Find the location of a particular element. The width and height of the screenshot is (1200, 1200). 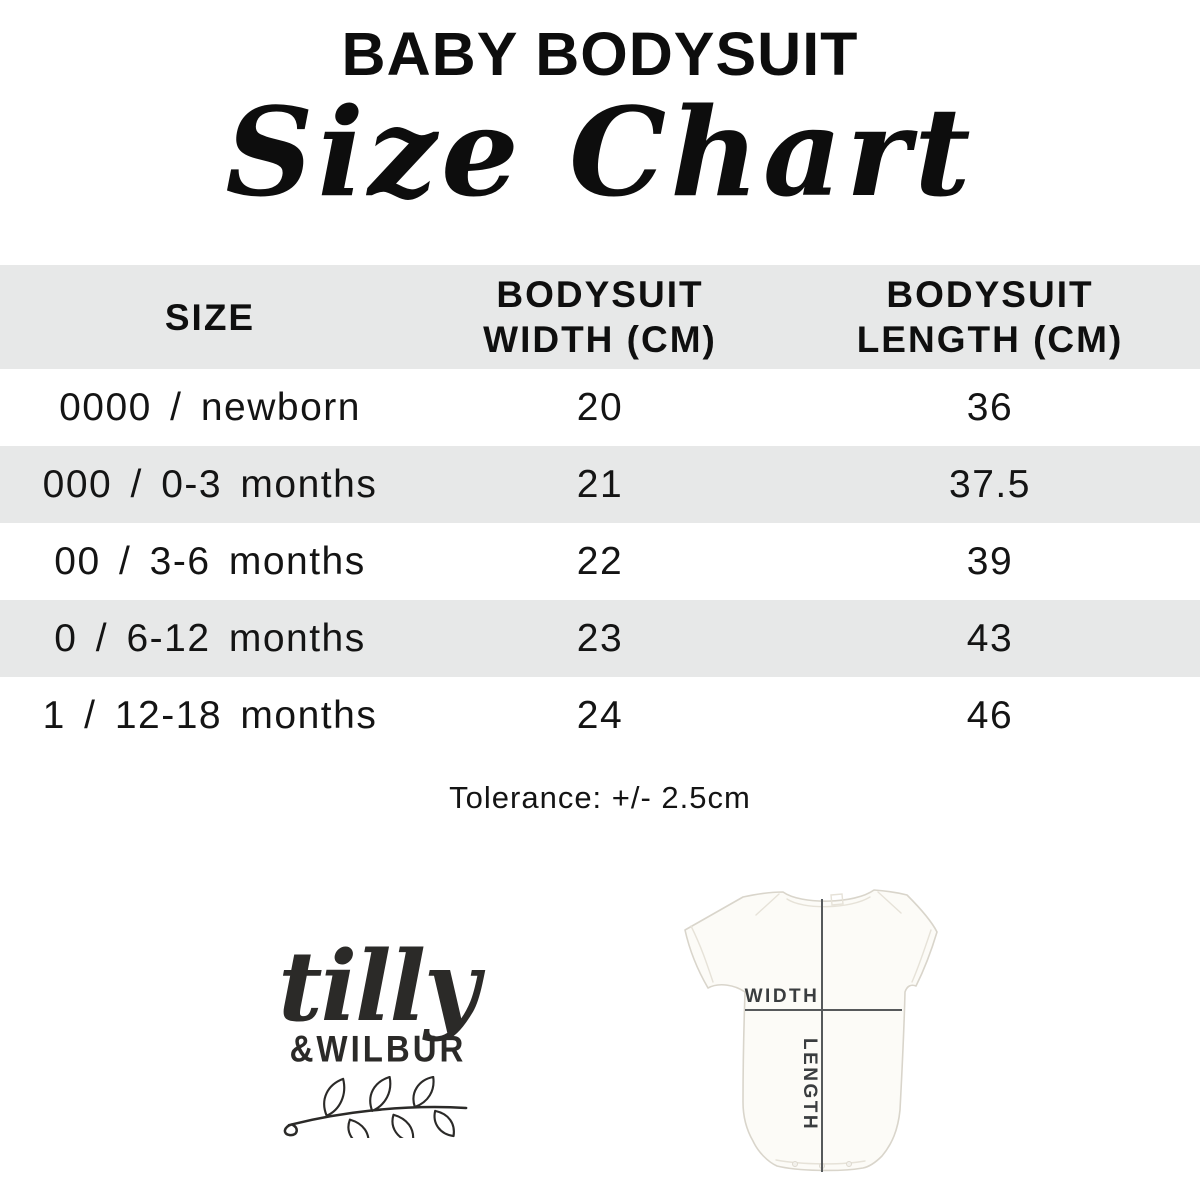

table-row: 0000 / newborn 20 36 is located at coordinates (600, 407).